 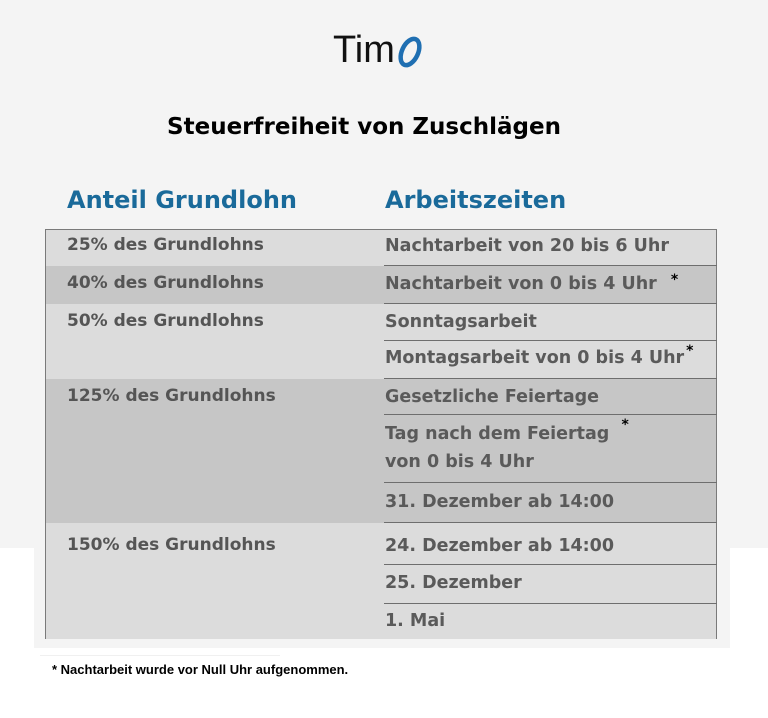 What do you see at coordinates (539, 355) in the screenshot?
I see `time-cell: Montagsarbeit von 0 bis 4 Uhr *` at bounding box center [539, 355].